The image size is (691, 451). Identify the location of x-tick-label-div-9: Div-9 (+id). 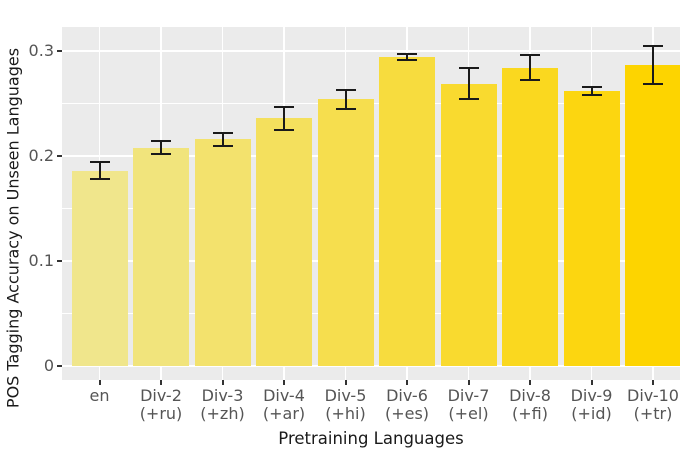
(592, 405).